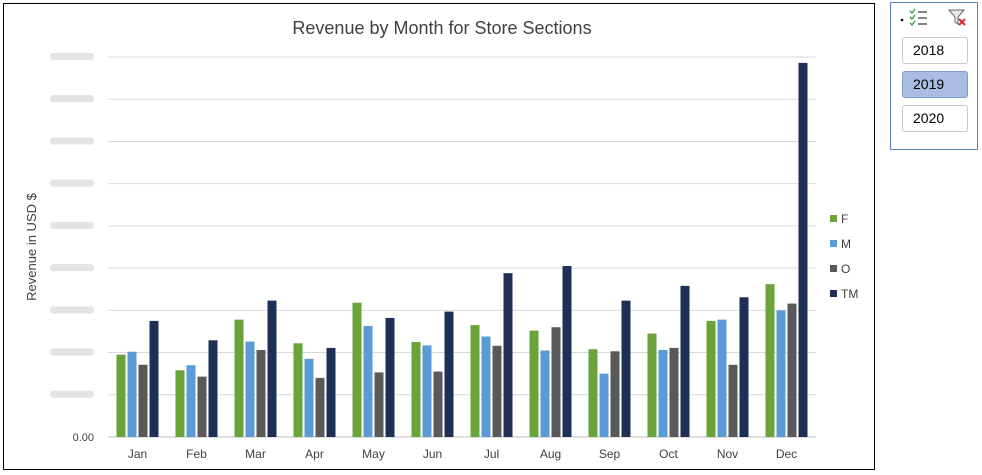 The height and width of the screenshot is (475, 982). Describe the element at coordinates (722, 378) in the screenshot. I see `bar-m-nov` at that location.